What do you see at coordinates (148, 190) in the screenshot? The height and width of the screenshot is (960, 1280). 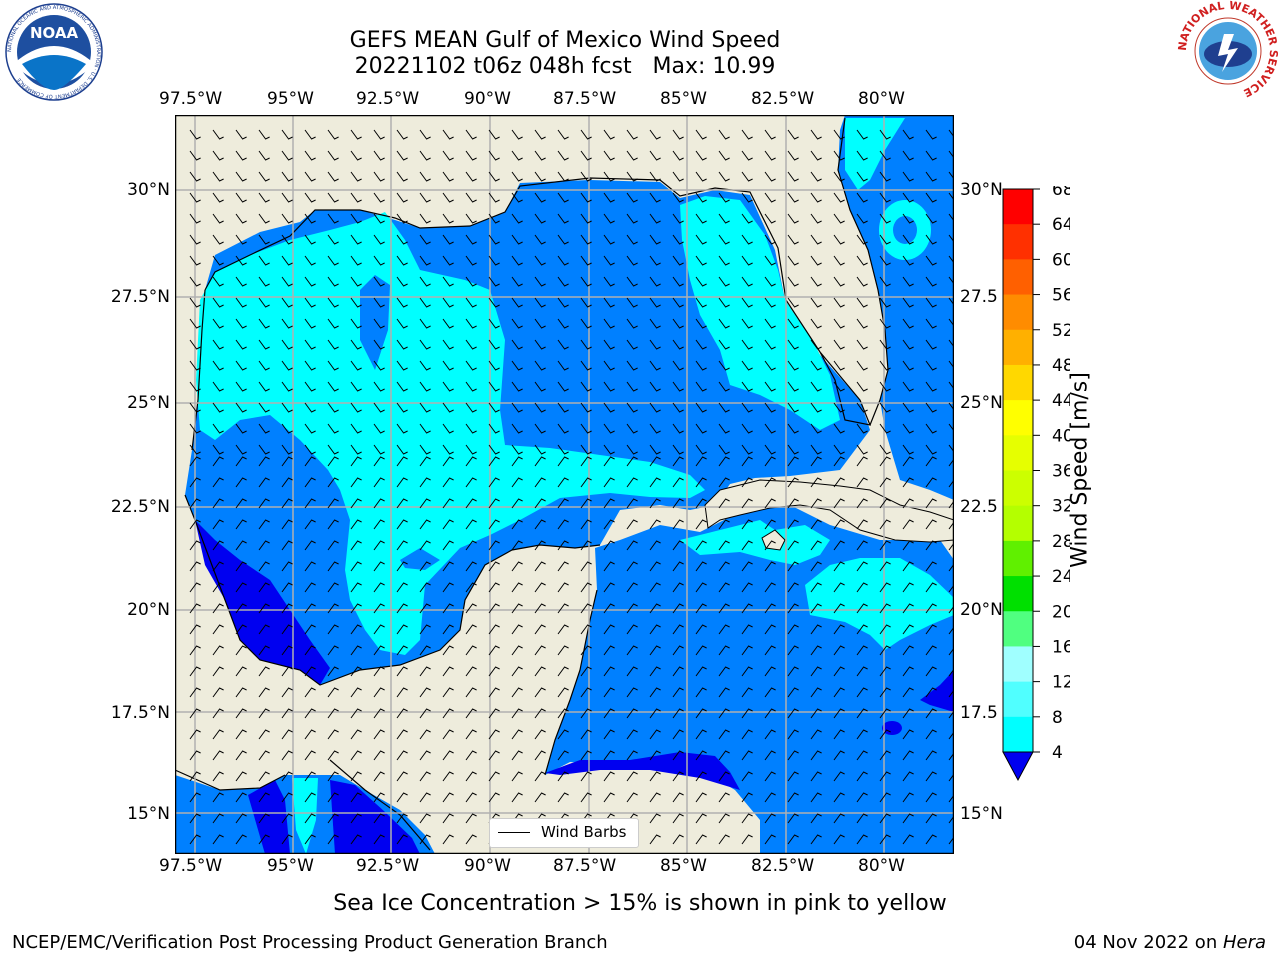 I see `lat-label: 30°N` at bounding box center [148, 190].